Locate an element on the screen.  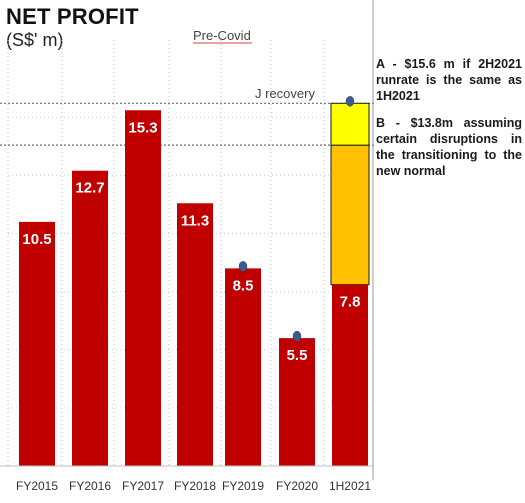
data-label-fy2017: 15.3 is located at coordinates (142, 127).